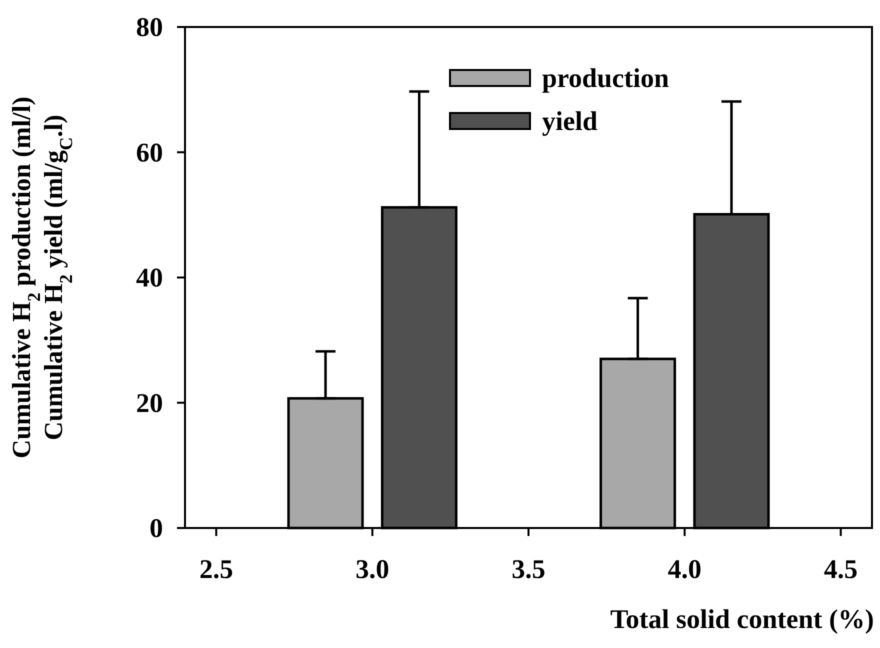  I want to click on y-tick-label: 0, so click(156, 528).